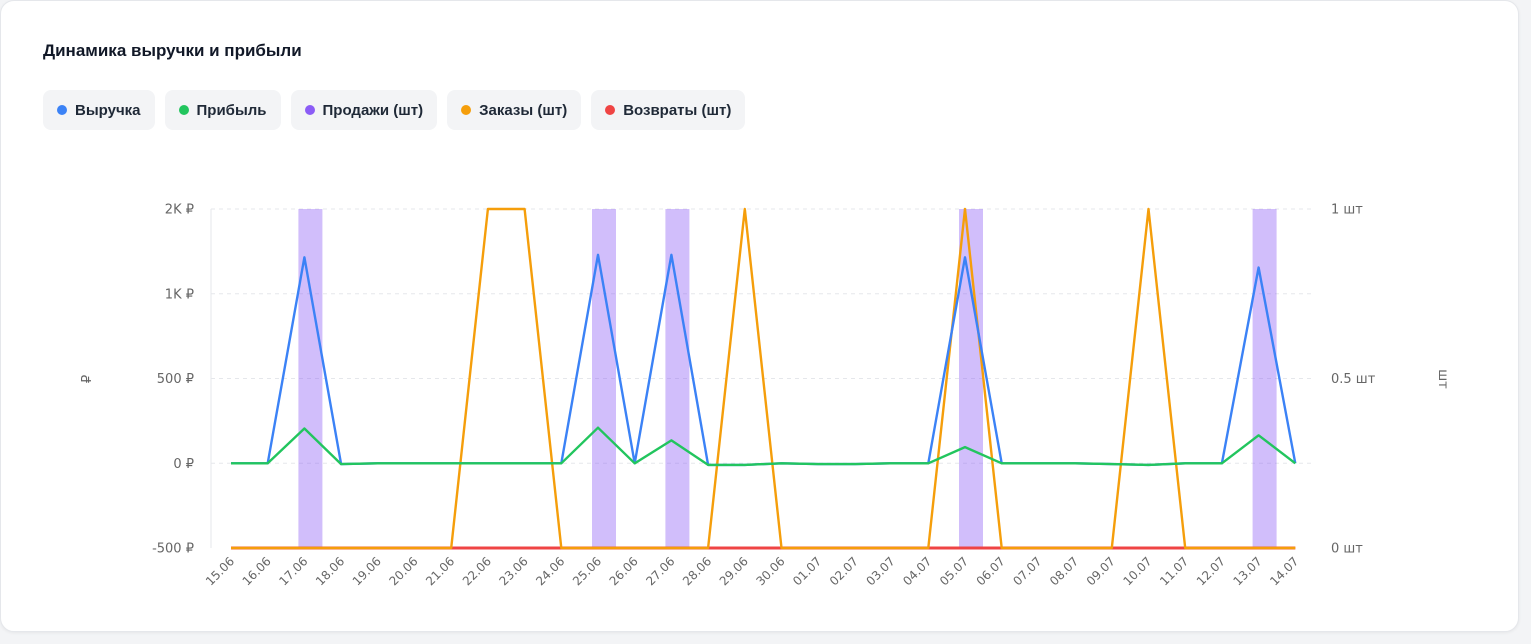 This screenshot has height=644, width=1531. What do you see at coordinates (514, 571) in the screenshot?
I see `x-tick-label: 23.06` at bounding box center [514, 571].